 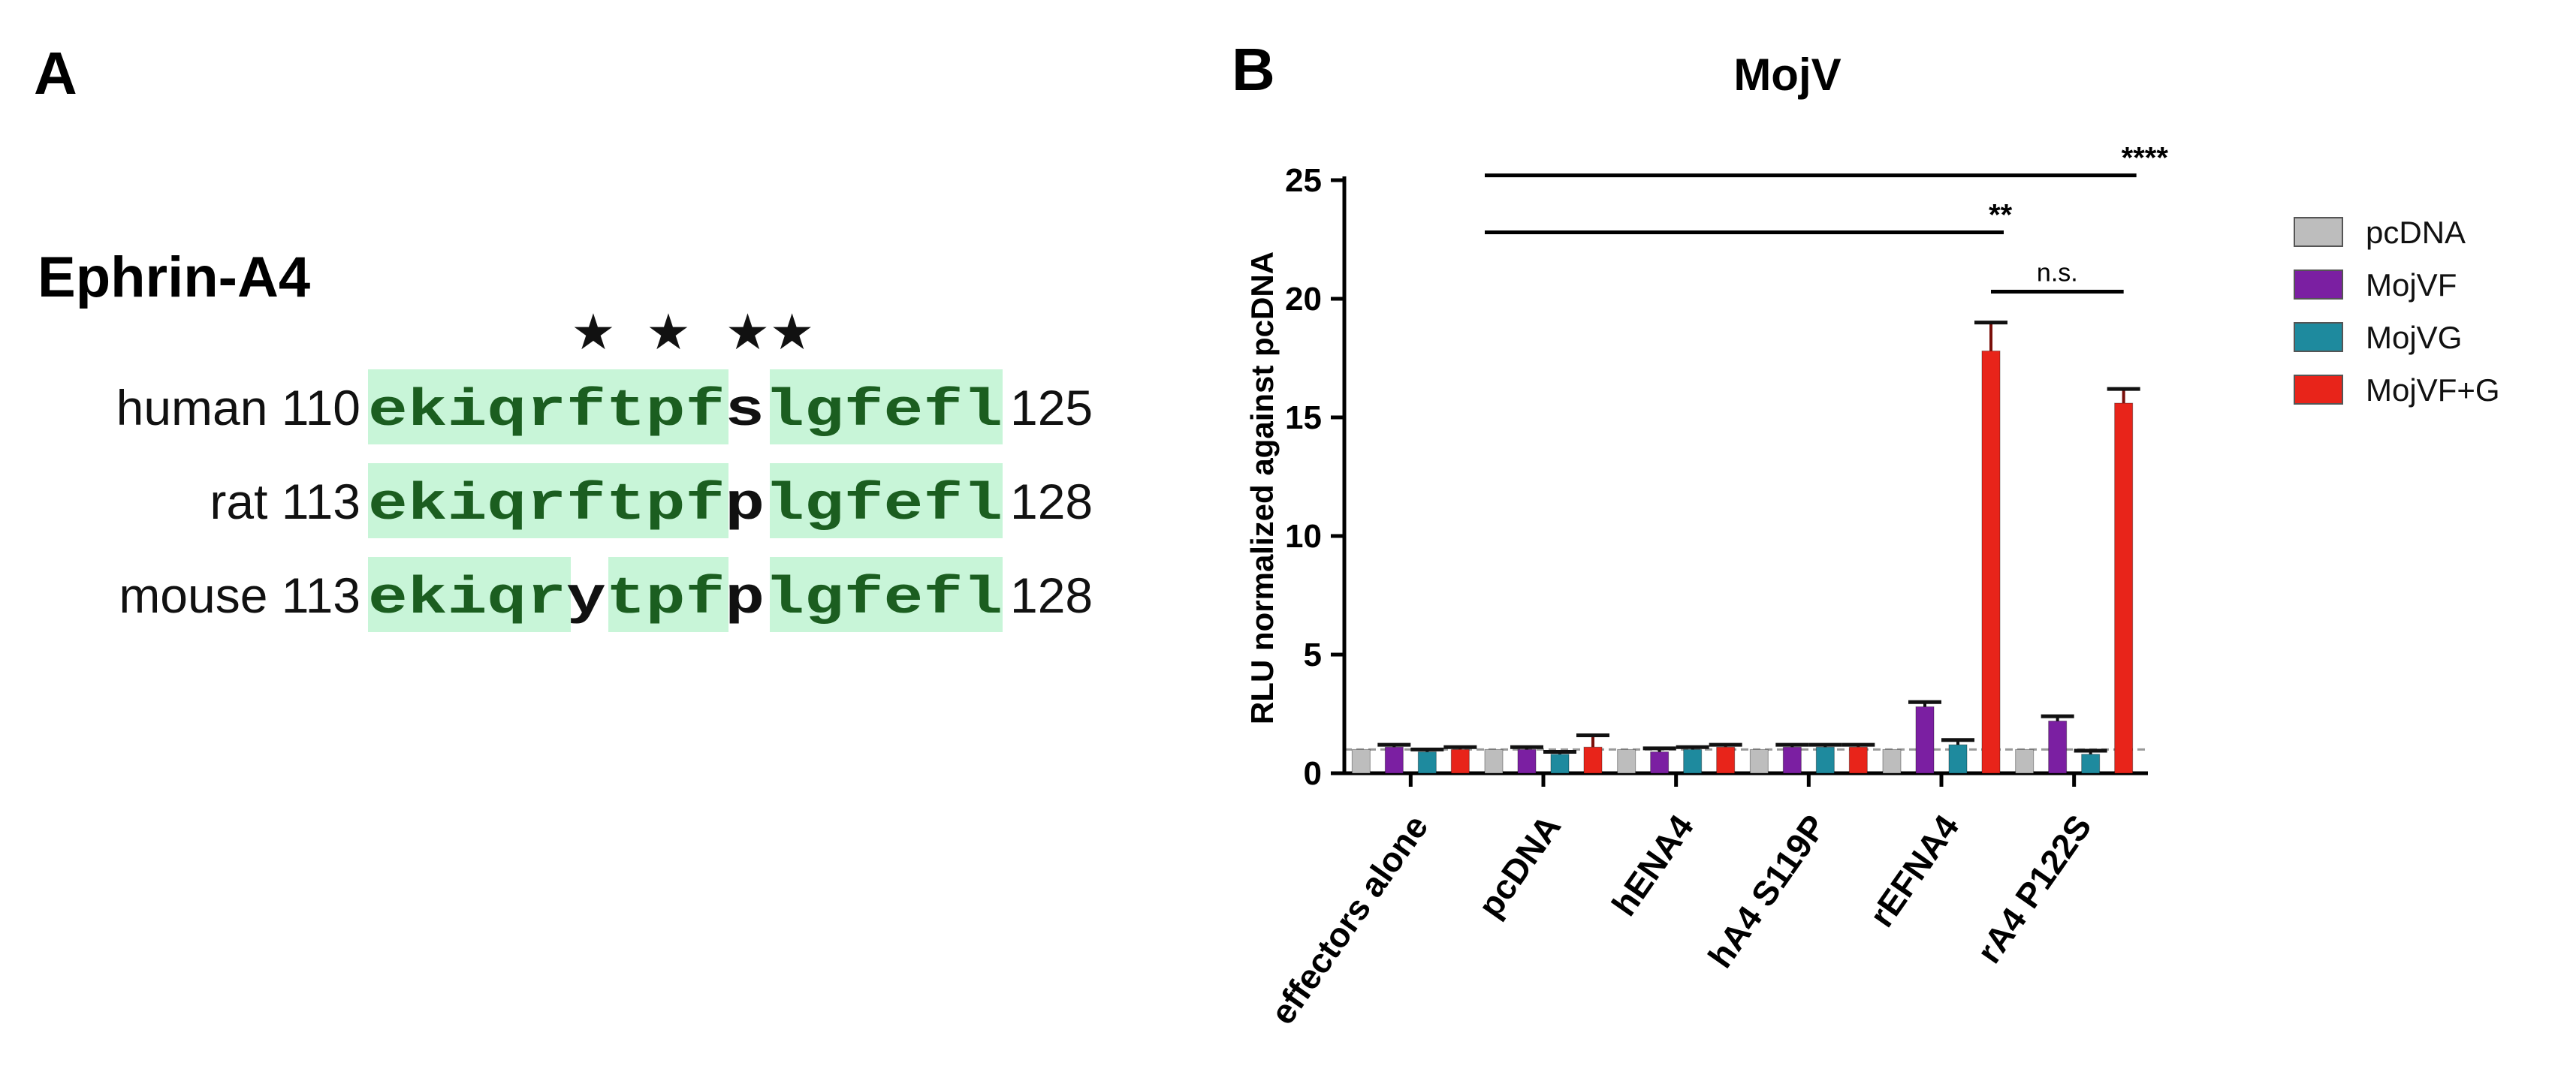 What do you see at coordinates (239, 595) in the screenshot?
I see `species-label: mouse 113` at bounding box center [239, 595].